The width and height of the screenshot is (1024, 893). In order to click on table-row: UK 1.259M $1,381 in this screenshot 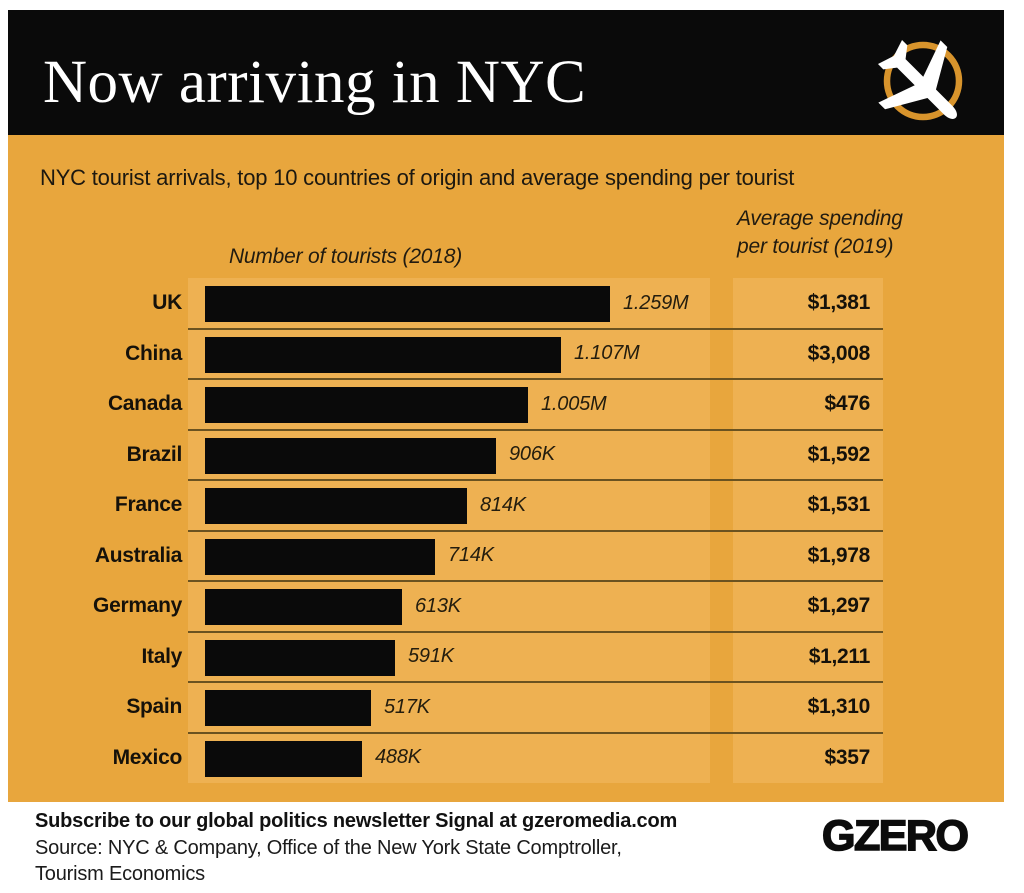, I will do `click(506, 303)`.